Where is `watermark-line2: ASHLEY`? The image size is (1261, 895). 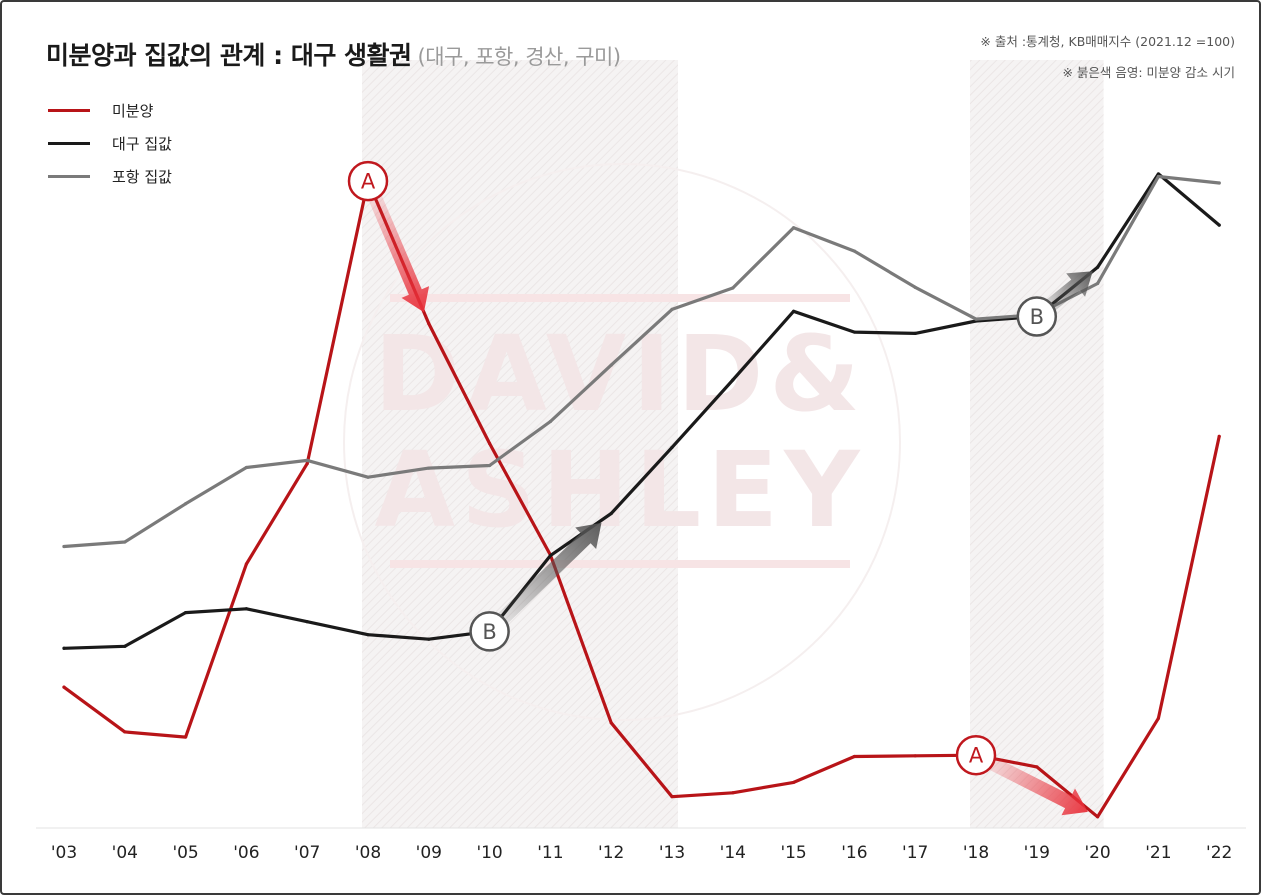
watermark-line2: ASHLEY is located at coordinates (619, 490).